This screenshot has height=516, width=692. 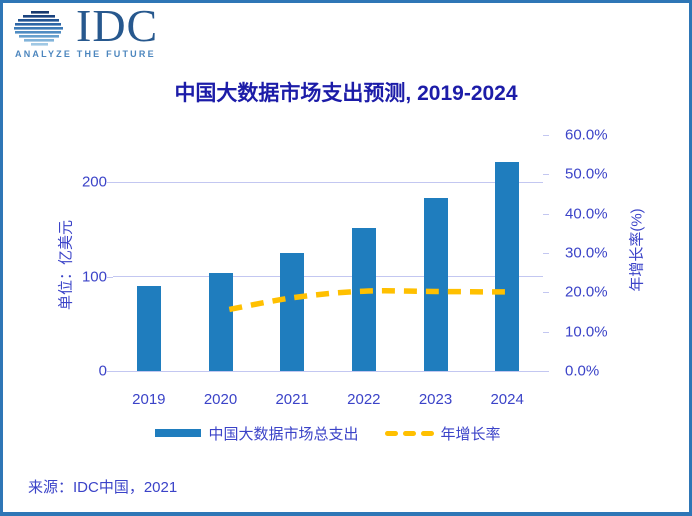 I want to click on right-axis-tick-label: 30.0%, so click(x=586, y=253).